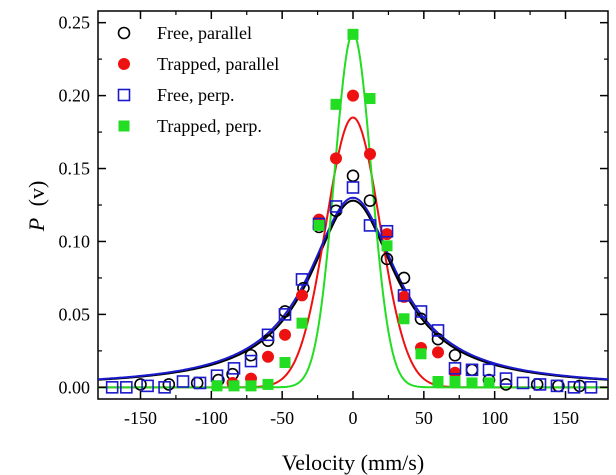 The width and height of the screenshot is (616, 475). I want to click on y-tick-label: 0.00, so click(75, 387).